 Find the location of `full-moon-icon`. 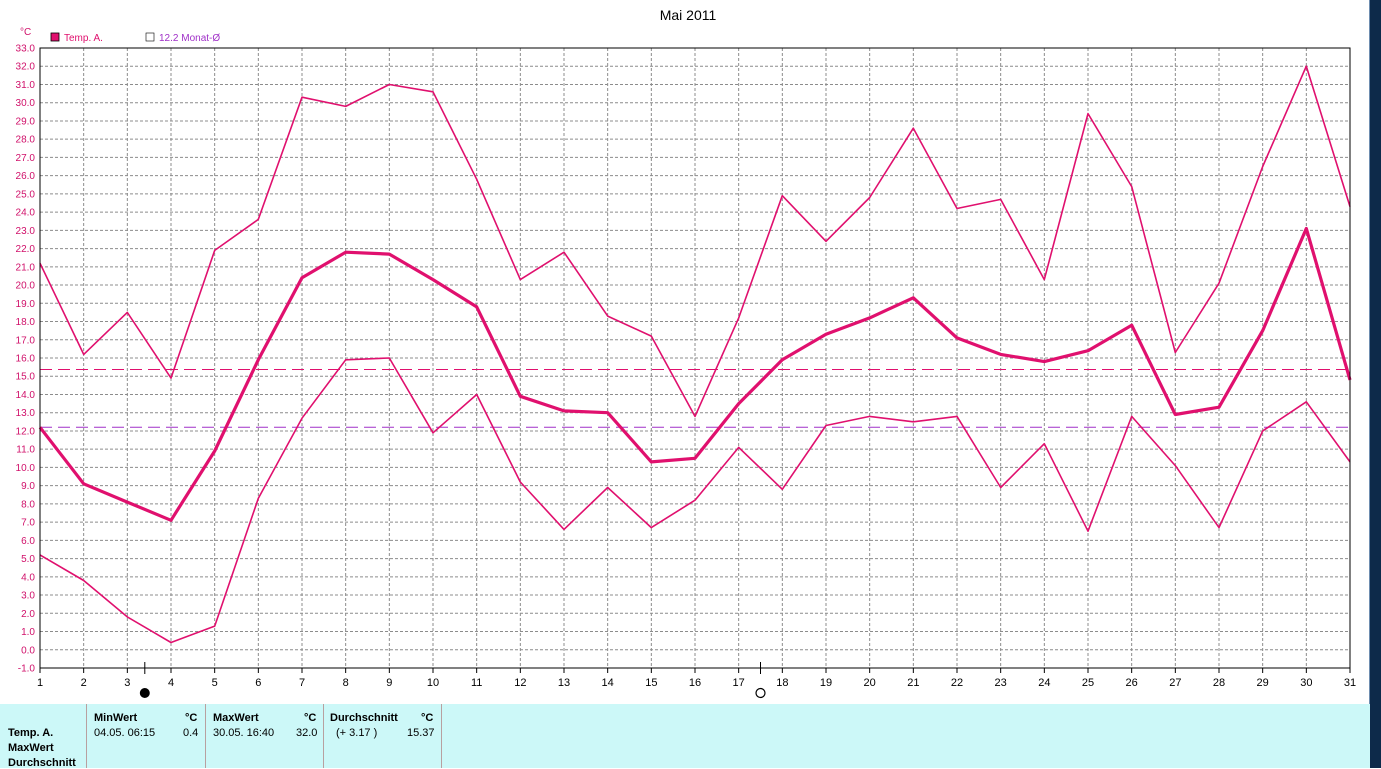

full-moon-icon is located at coordinates (760, 693).